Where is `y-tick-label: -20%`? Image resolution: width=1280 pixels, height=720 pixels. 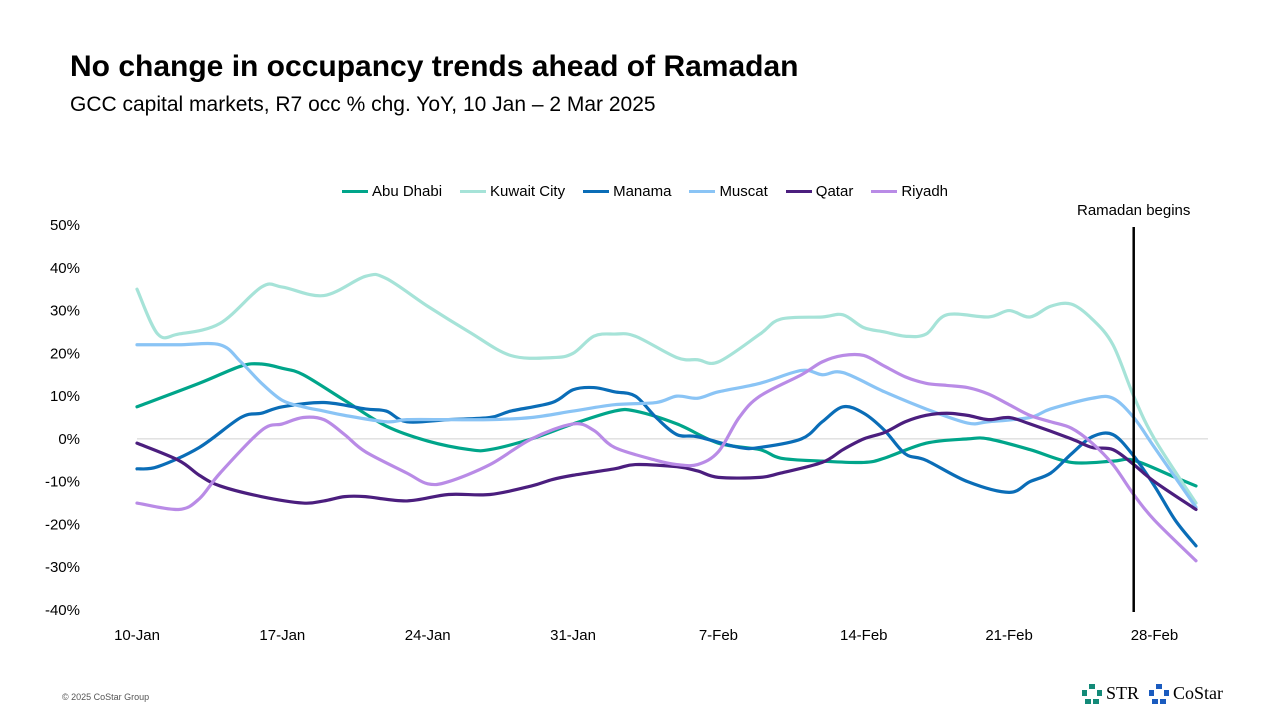 y-tick-label: -20% is located at coordinates (62, 524).